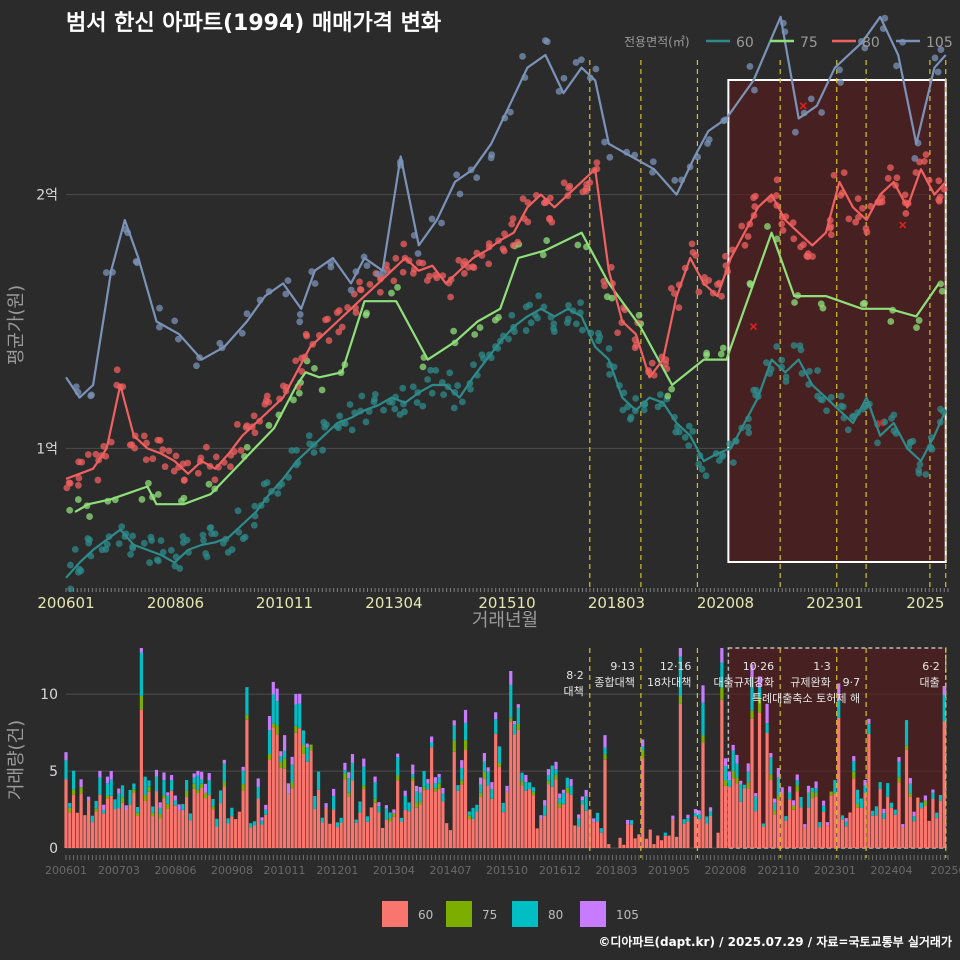  What do you see at coordinates (393, 603) in the screenshot?
I see `top-x-tick-label: 201304` at bounding box center [393, 603].